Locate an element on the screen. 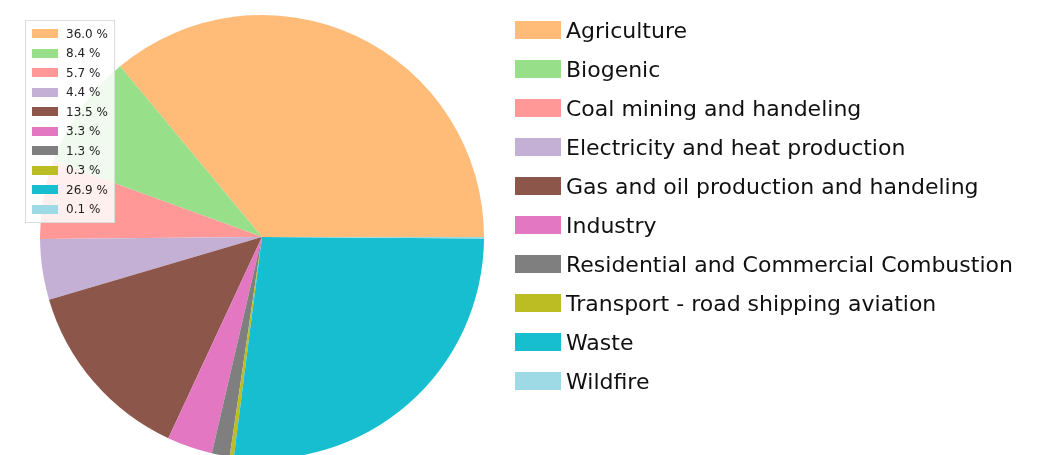 Image resolution: width=1049 pixels, height=455 pixels. legend-label: Residential and Commercial Combustion is located at coordinates (789, 264).